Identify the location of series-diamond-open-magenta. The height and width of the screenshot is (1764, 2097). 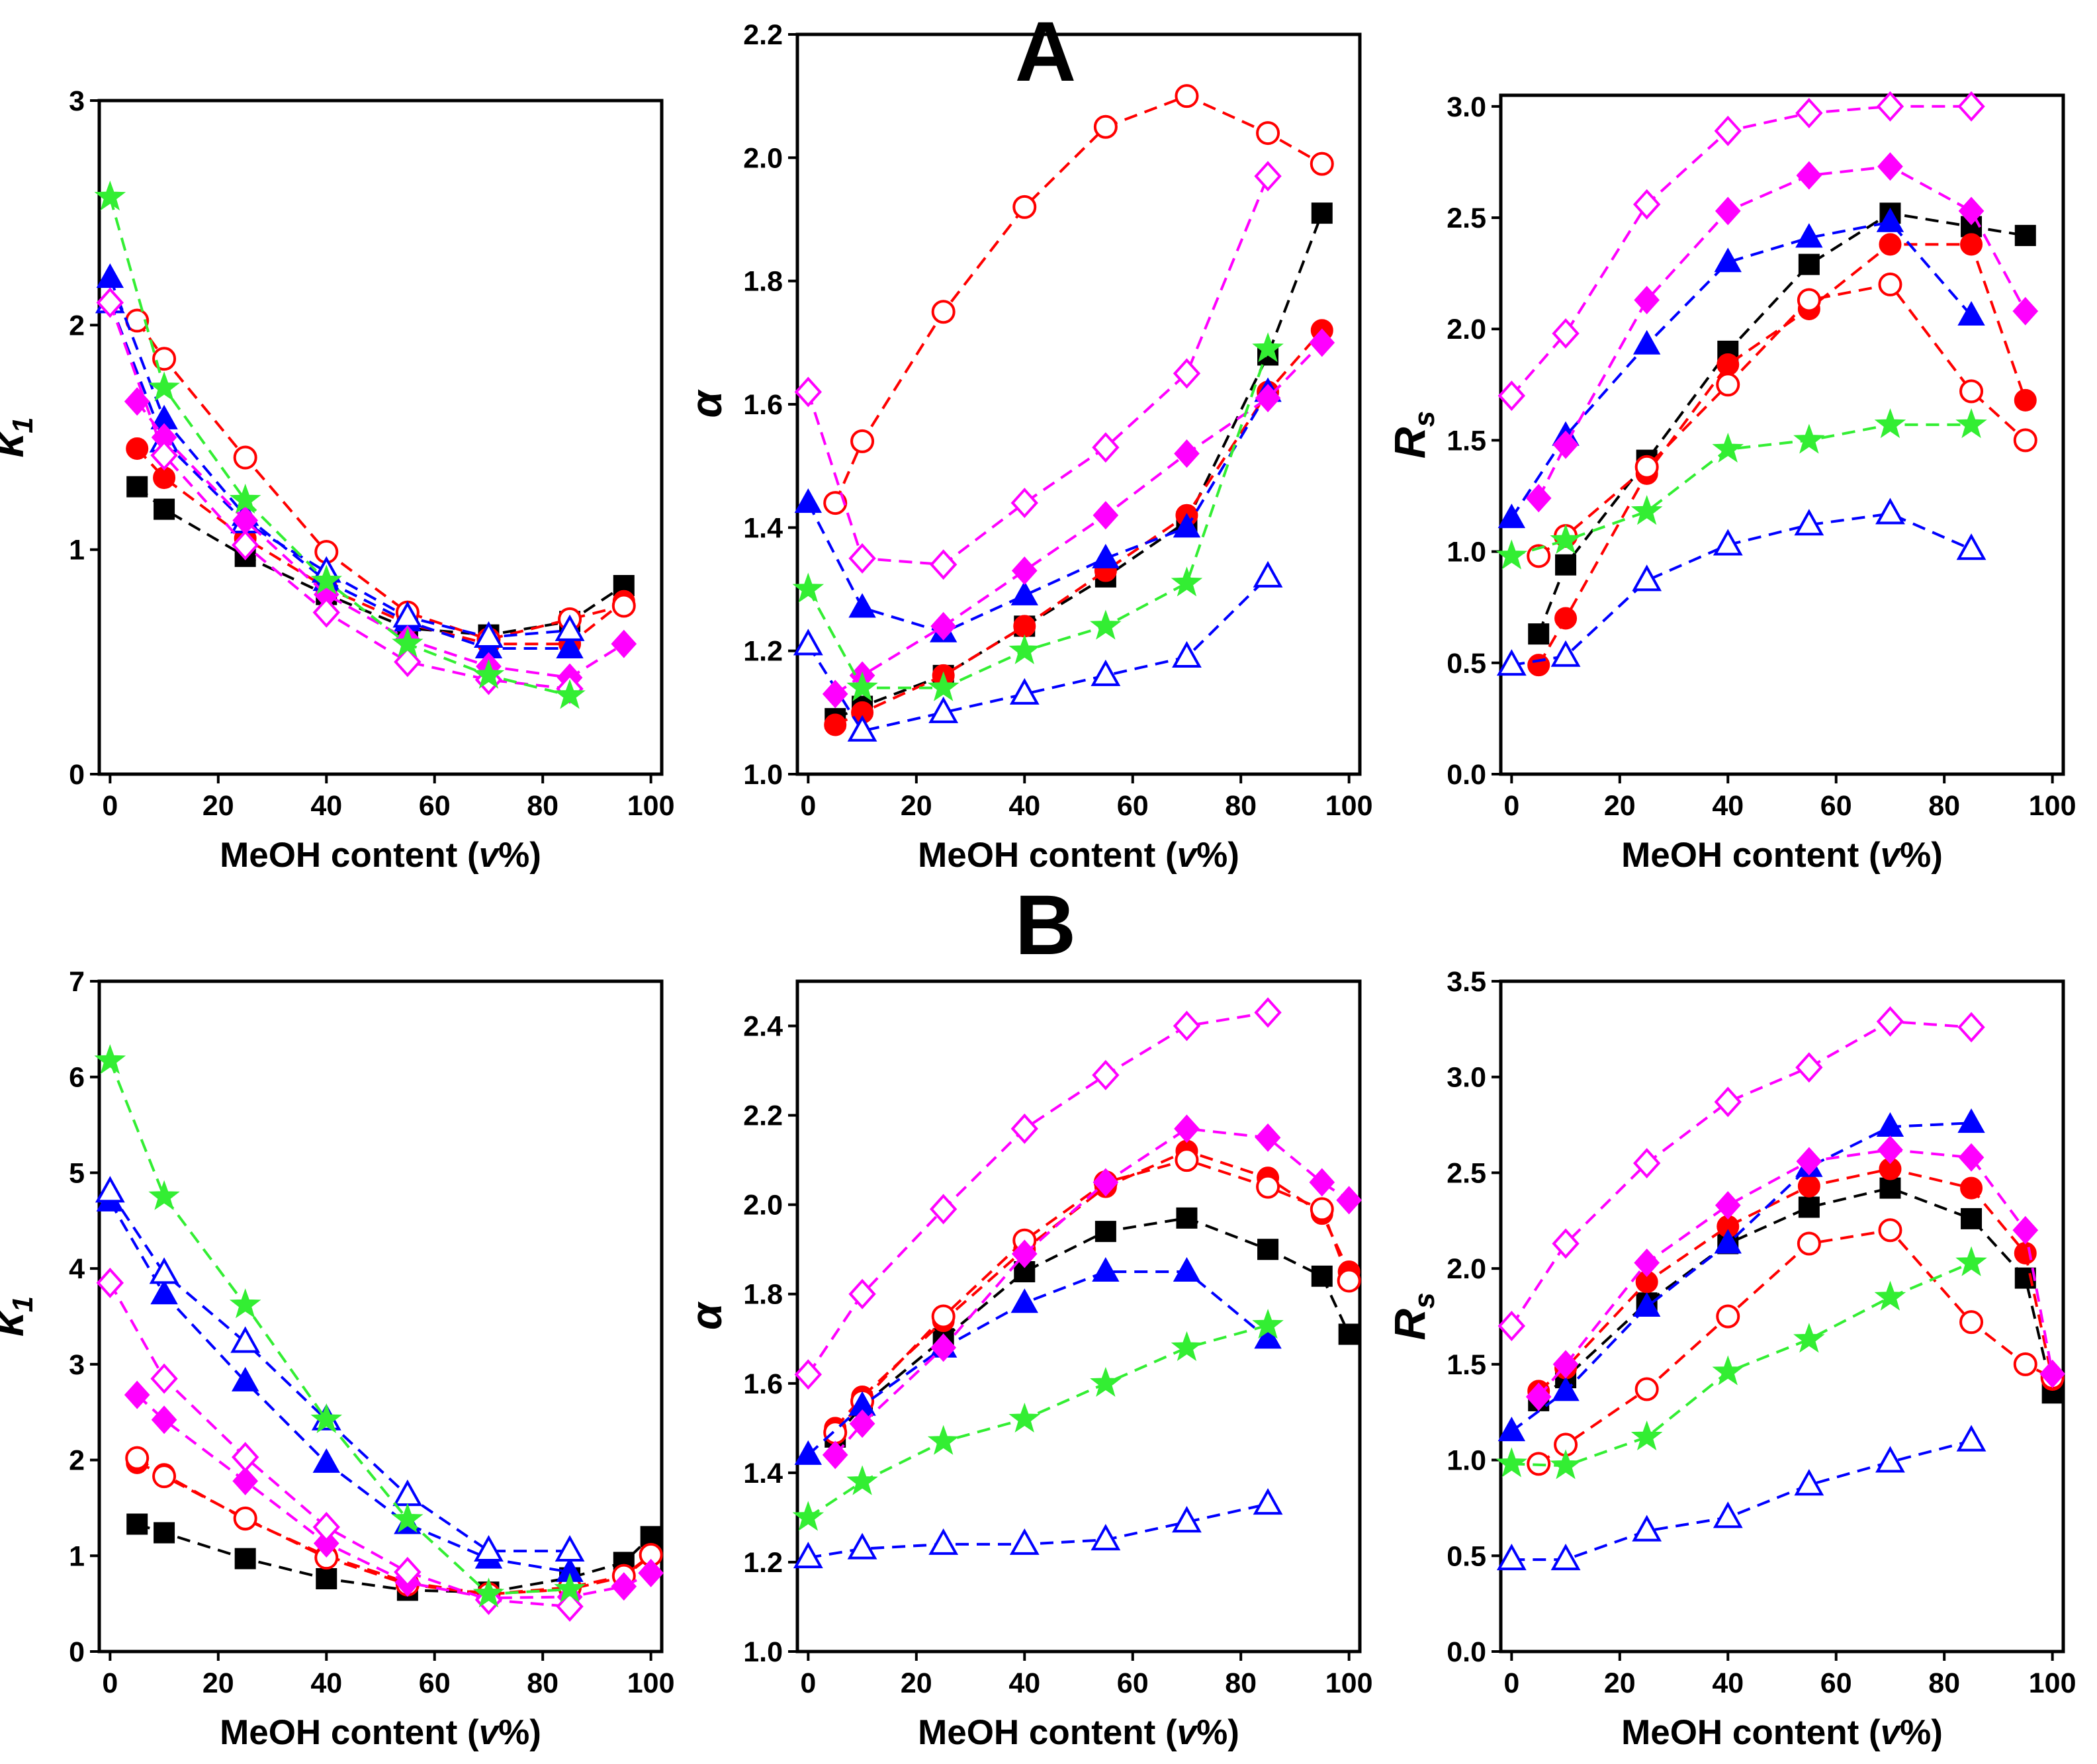
(1741, 251).